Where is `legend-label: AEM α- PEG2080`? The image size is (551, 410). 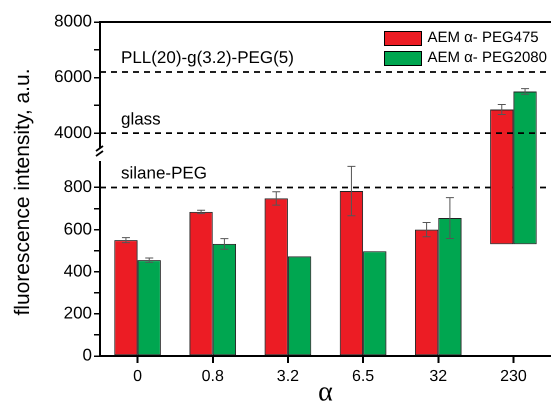 legend-label: AEM α- PEG2080 is located at coordinates (487, 58).